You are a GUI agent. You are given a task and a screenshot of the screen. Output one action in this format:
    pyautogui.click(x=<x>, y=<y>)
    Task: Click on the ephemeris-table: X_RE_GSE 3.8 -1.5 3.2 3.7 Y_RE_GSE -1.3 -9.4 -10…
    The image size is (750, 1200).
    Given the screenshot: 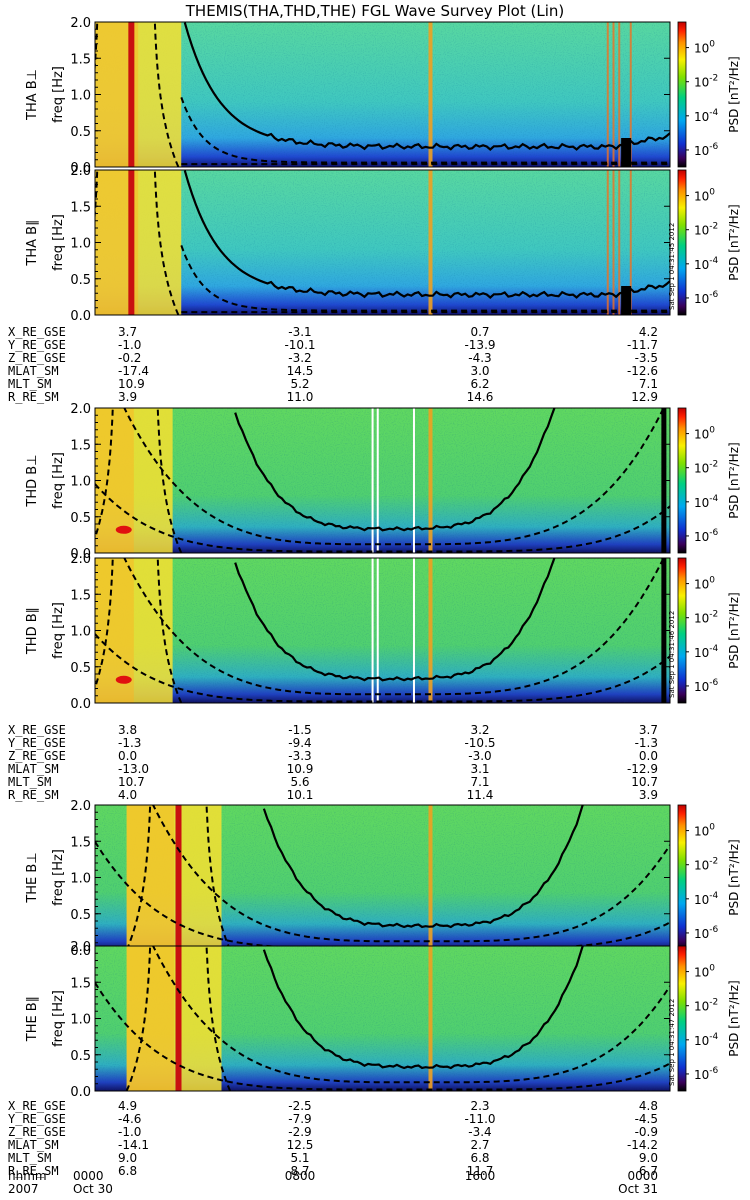 What is the action you would take?
    pyautogui.click(x=333, y=762)
    